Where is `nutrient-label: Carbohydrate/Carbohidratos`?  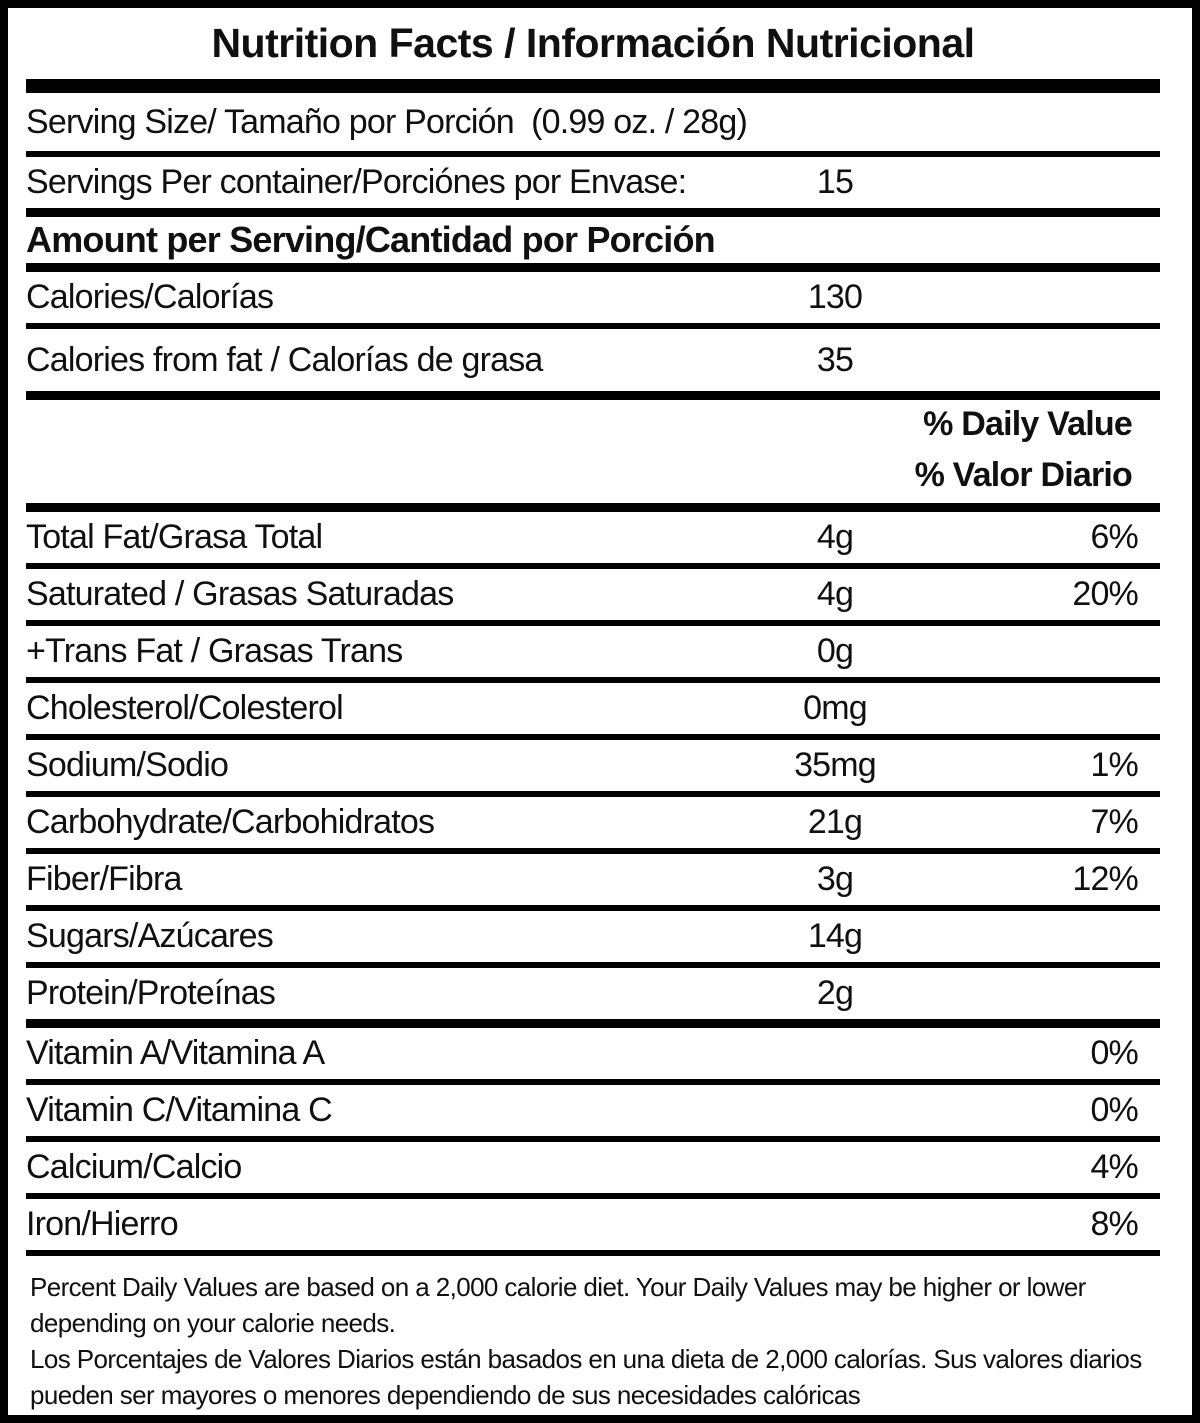 nutrient-label: Carbohydrate/Carbohidratos is located at coordinates (230, 822).